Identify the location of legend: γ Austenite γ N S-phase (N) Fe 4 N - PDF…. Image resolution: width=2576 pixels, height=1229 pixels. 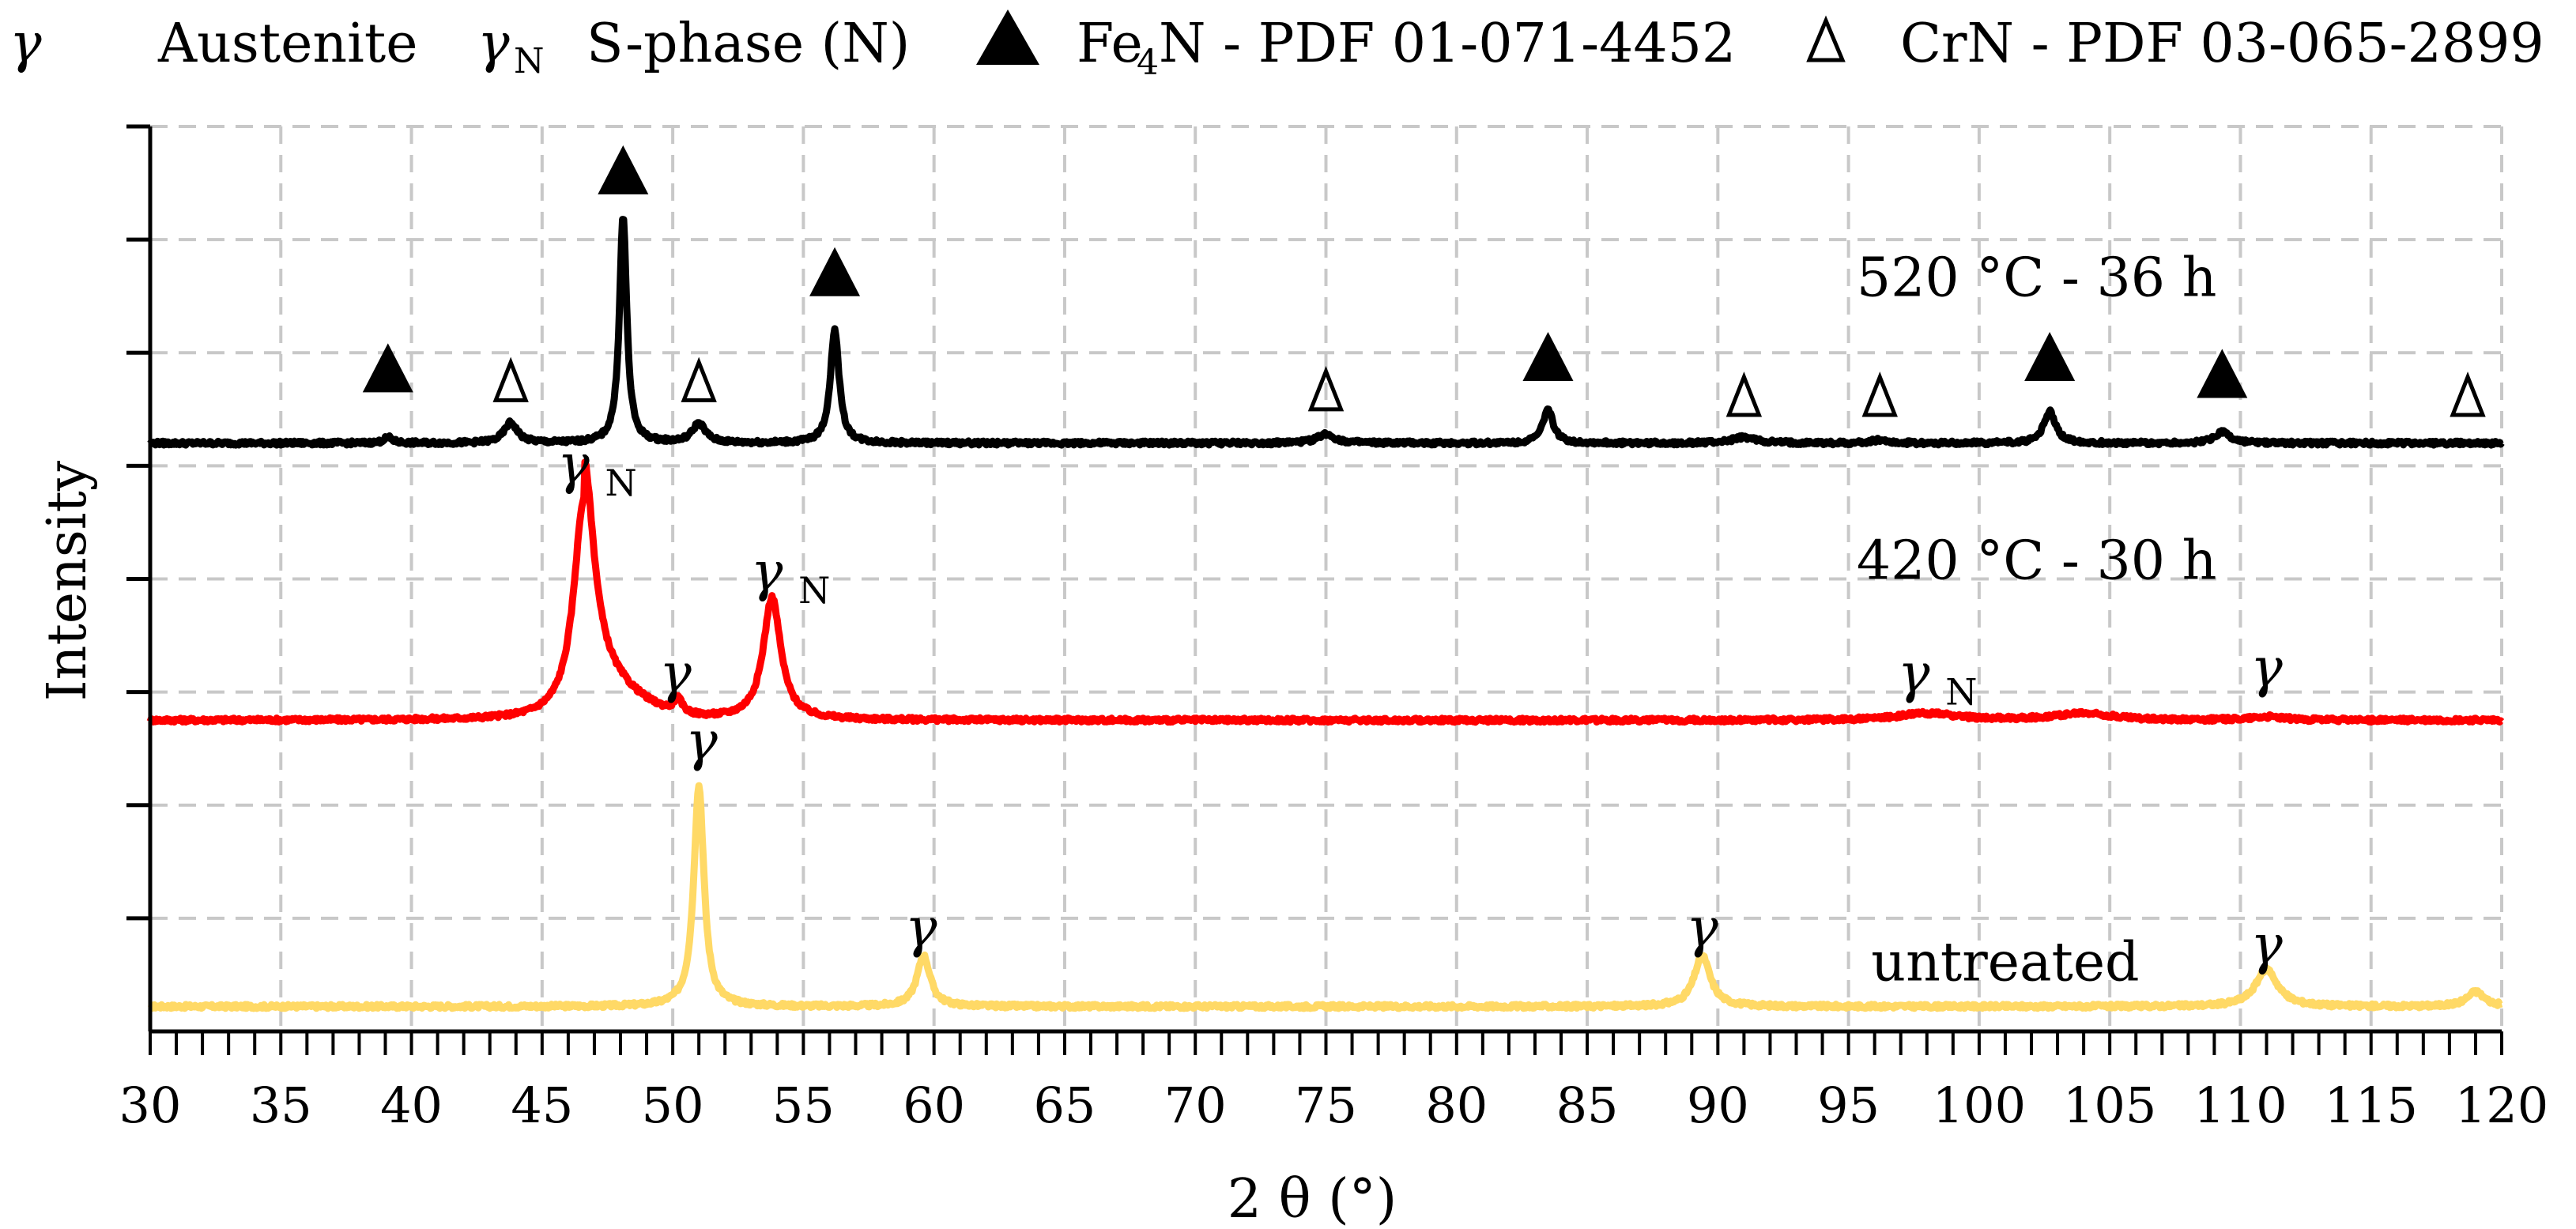
(1276, 46).